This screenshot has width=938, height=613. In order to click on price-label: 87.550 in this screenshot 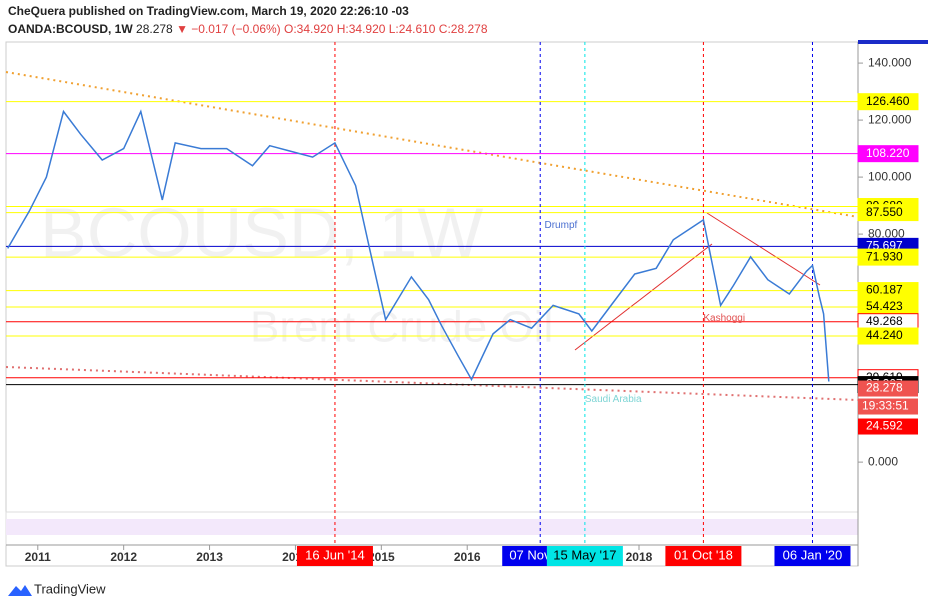, I will do `click(884, 212)`.